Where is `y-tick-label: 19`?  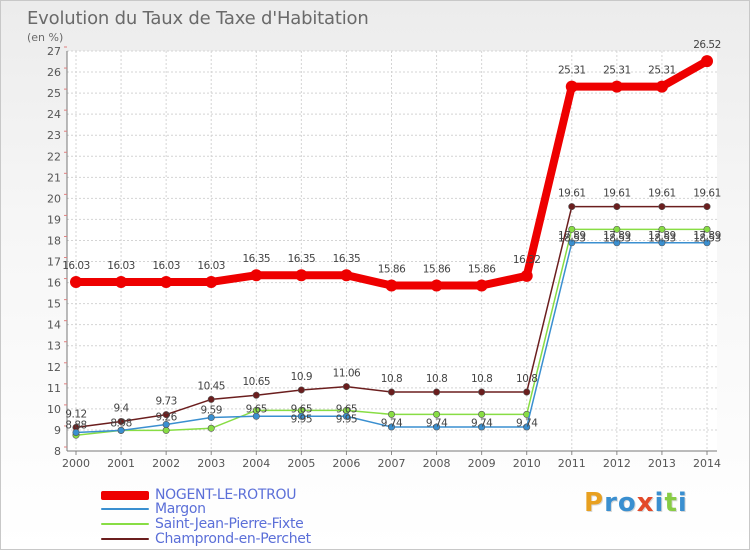 y-tick-label: 19 is located at coordinates (54, 219).